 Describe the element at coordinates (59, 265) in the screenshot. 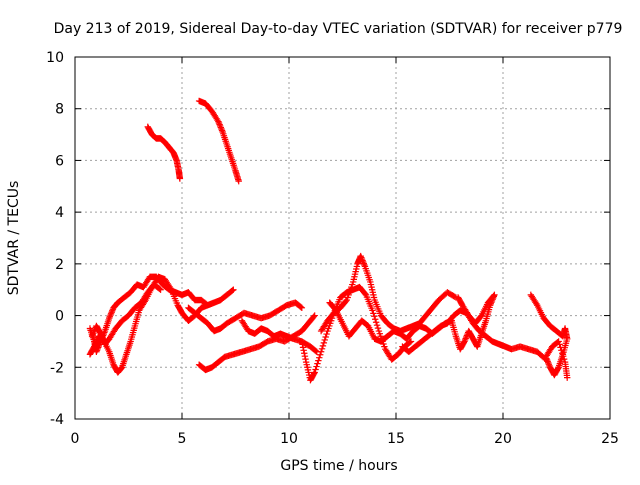

I see `y-tick-label: 2` at that location.